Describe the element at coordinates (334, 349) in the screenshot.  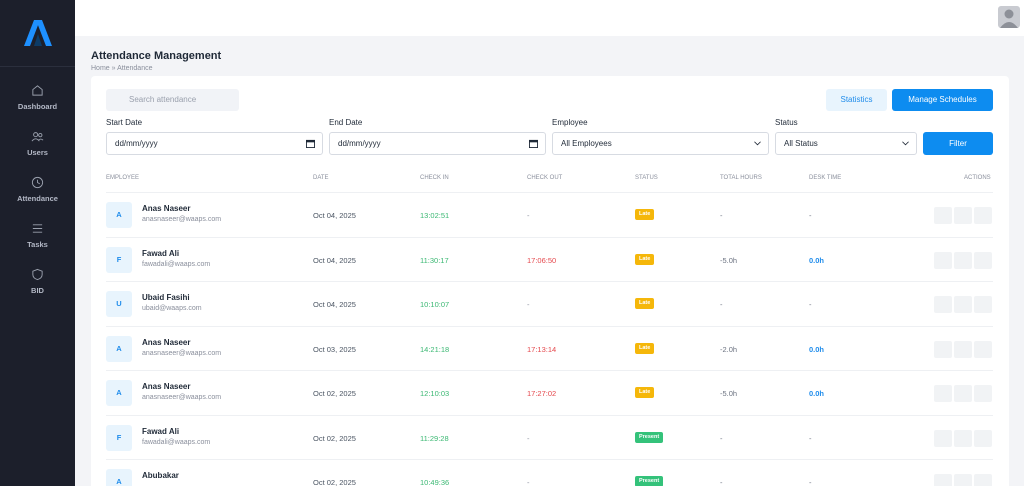
I see `date-cell: Oct 03, 2025` at that location.